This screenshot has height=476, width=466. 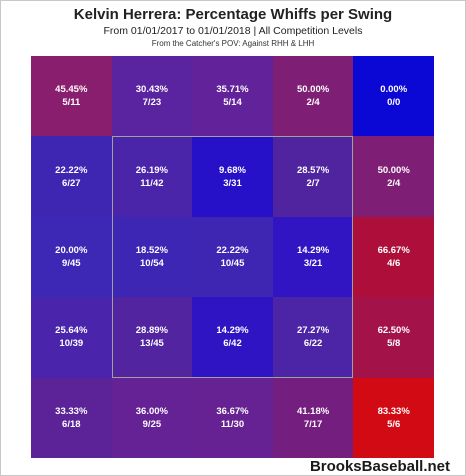 What do you see at coordinates (394, 424) in the screenshot?
I see `cell-fraction: 5/6` at bounding box center [394, 424].